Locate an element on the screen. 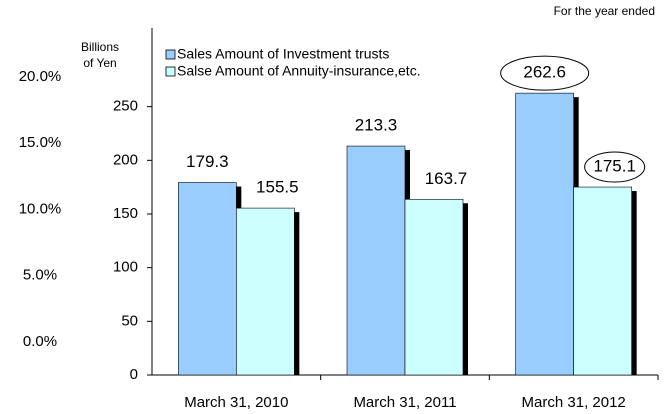  y-tick-label: 150 is located at coordinates (125, 213).